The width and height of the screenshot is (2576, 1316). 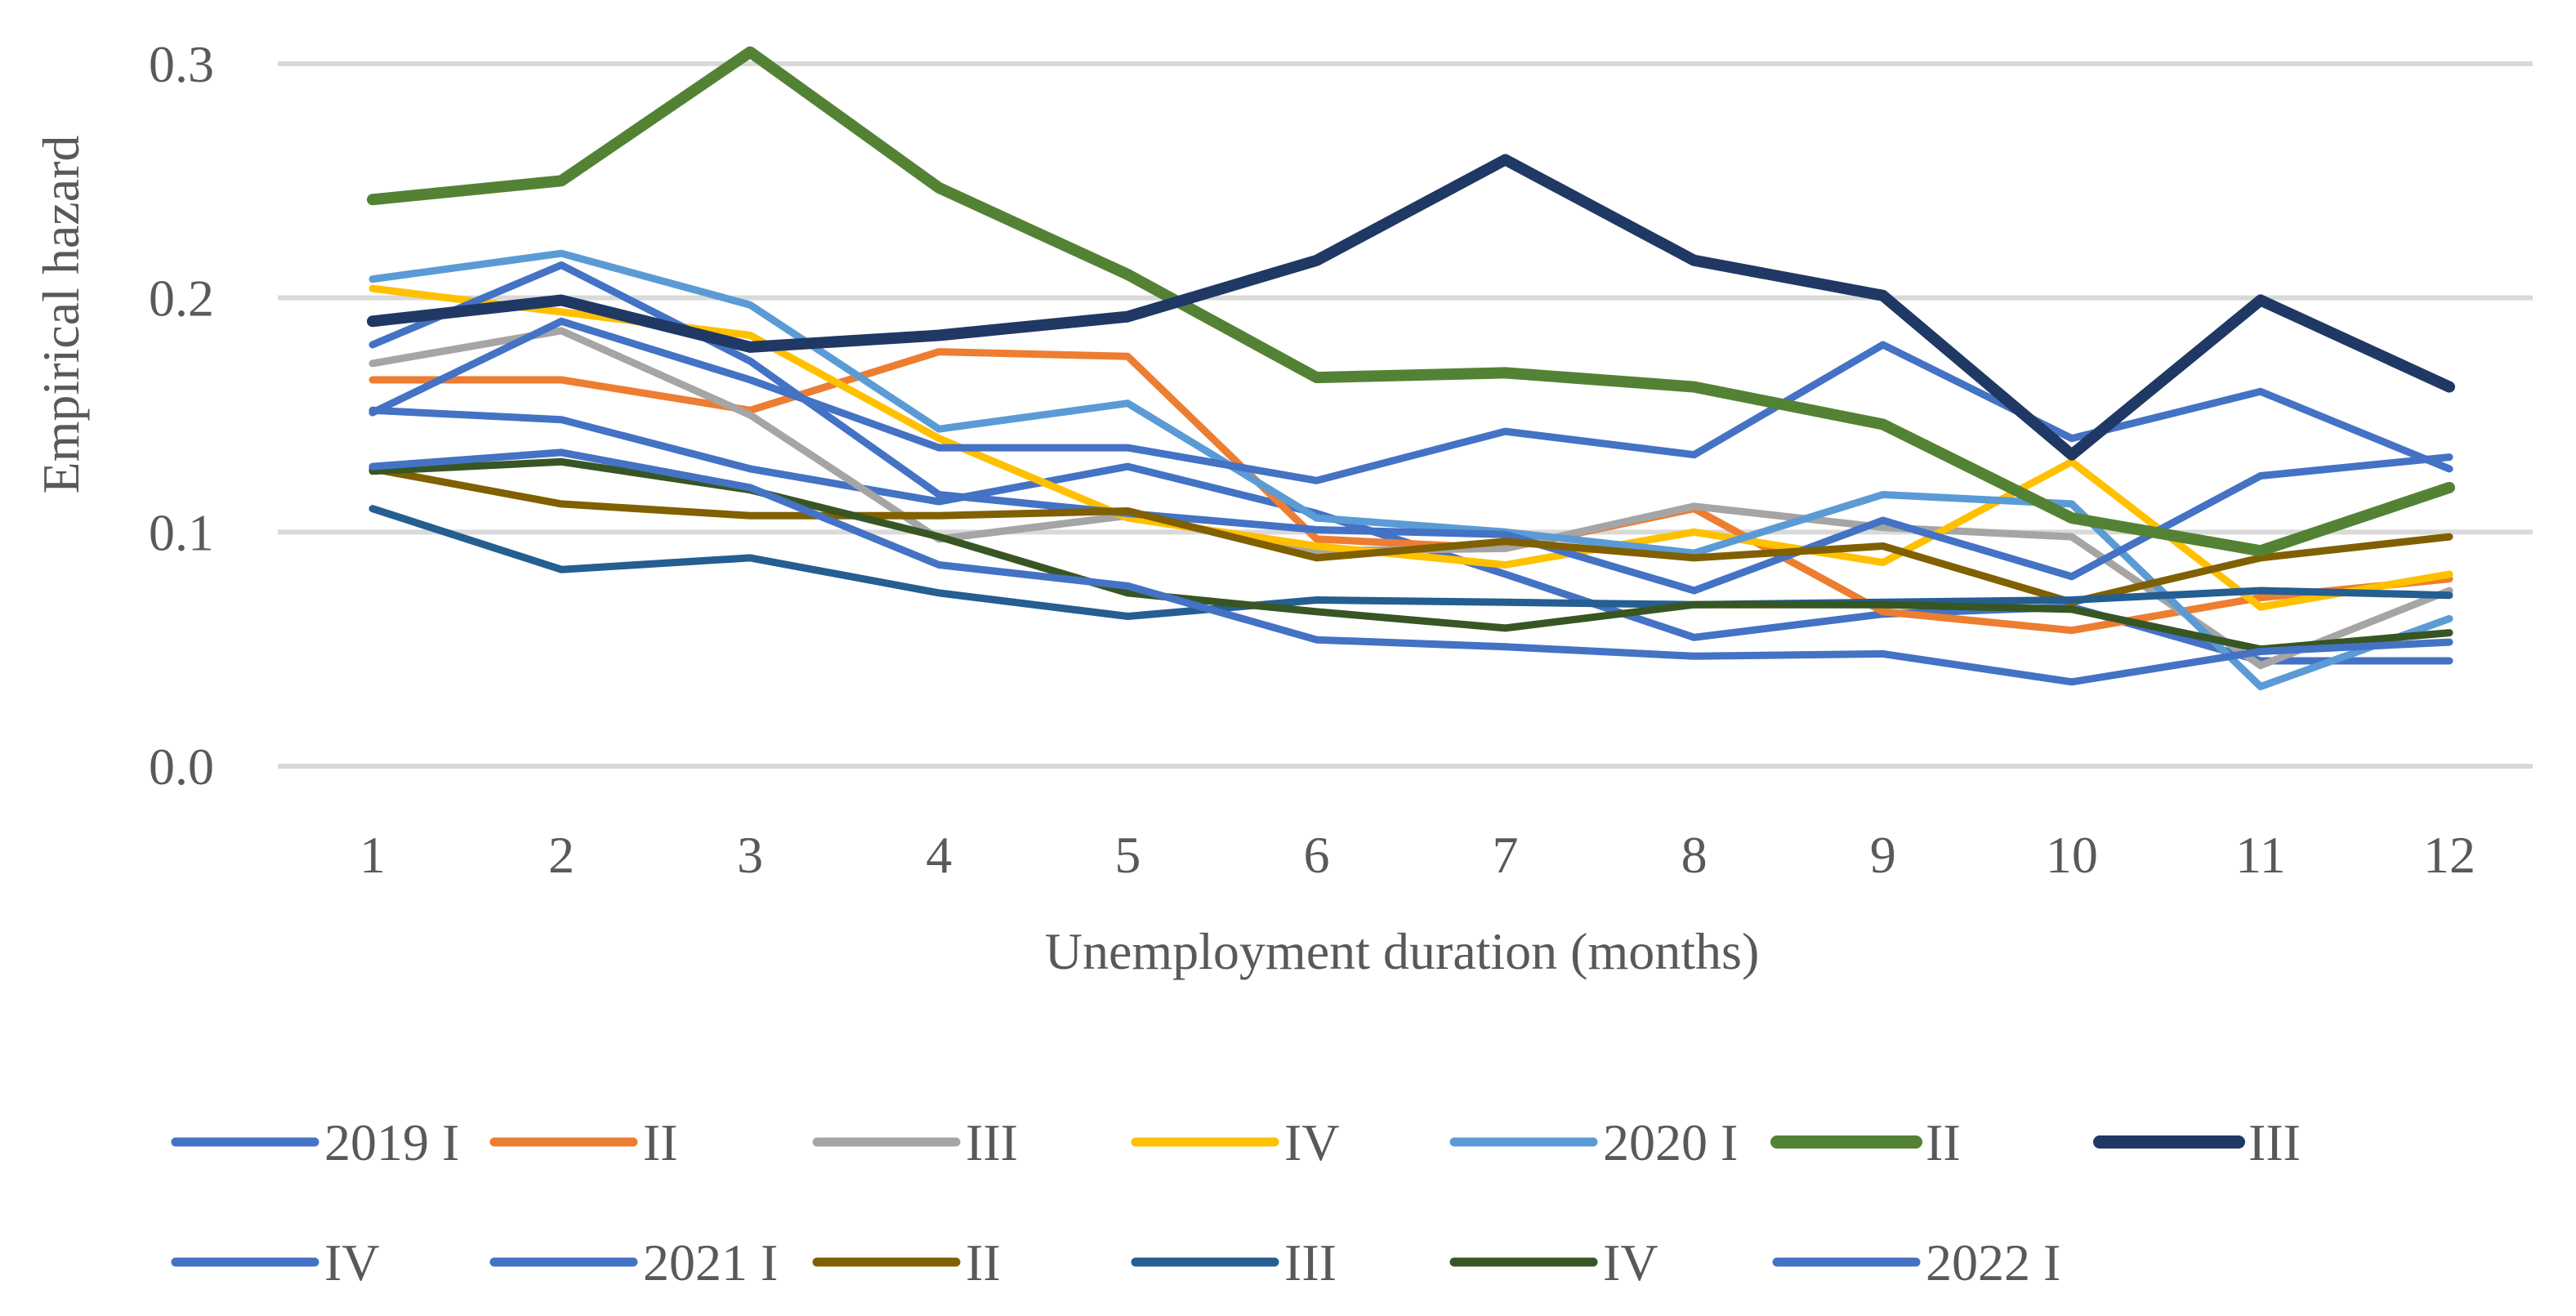 I want to click on legend-label: 2020 I, so click(x=1671, y=1142).